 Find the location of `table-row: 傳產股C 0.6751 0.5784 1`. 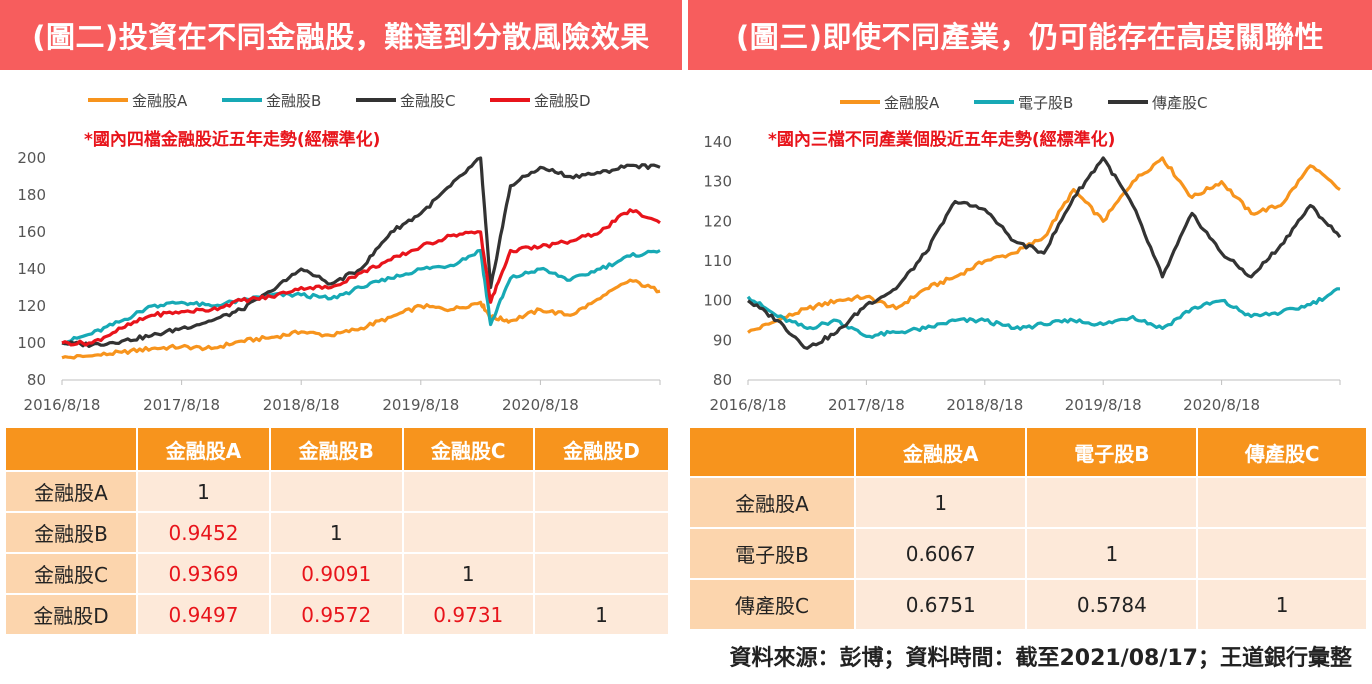

table-row: 傳產股C 0.6751 0.5784 1 is located at coordinates (1028, 604).